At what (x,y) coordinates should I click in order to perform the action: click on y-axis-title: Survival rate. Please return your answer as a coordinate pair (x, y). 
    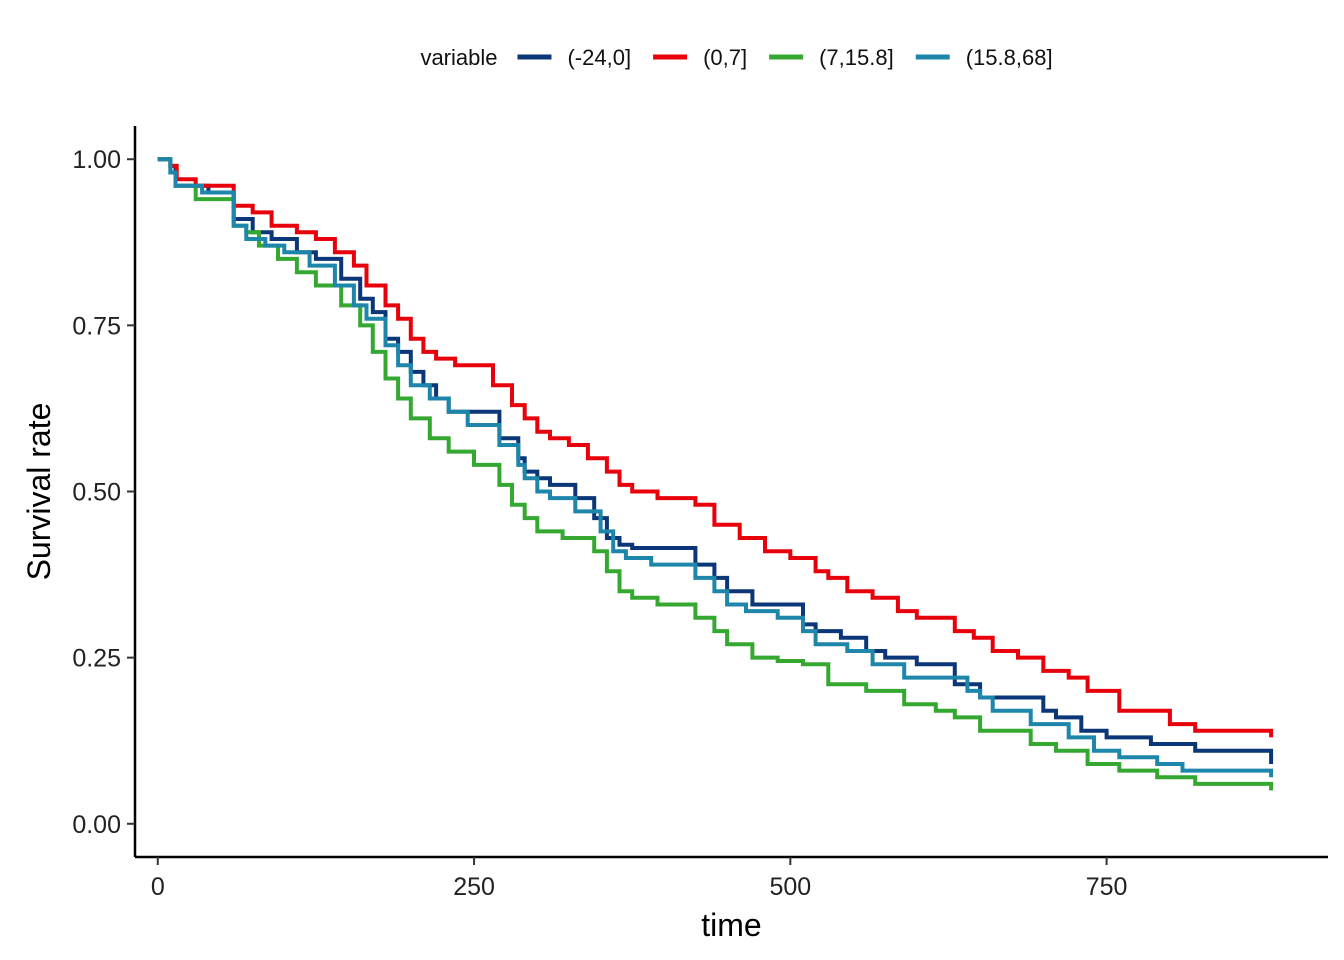
    Looking at the image, I should click on (39, 492).